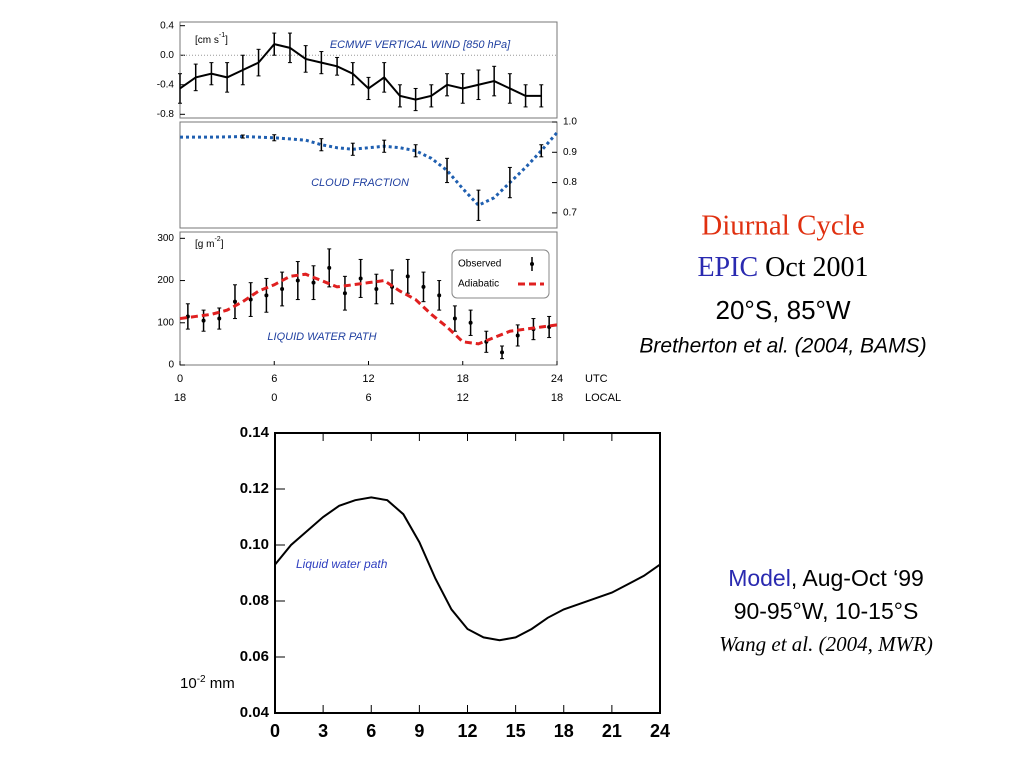 Image resolution: width=1024 pixels, height=780 pixels. I want to click on y-tick-label: 0.10, so click(254, 544).